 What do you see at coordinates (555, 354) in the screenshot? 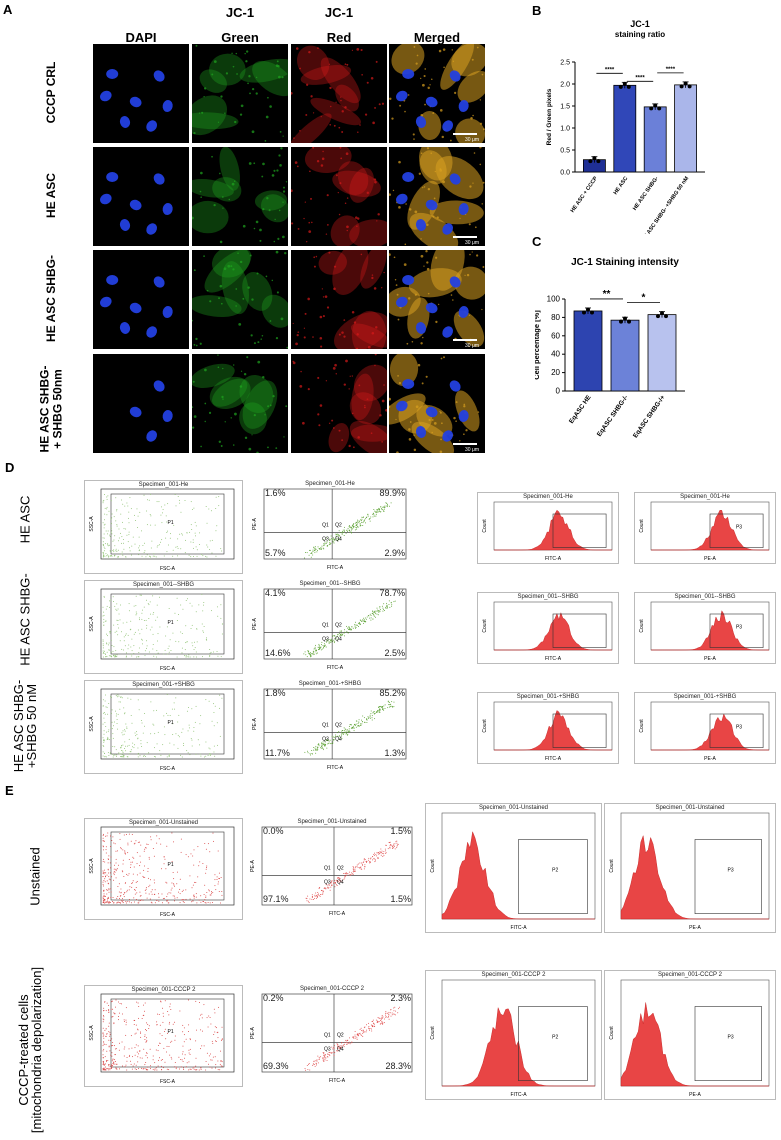
I see `y-tick-label: 40` at bounding box center [555, 354].